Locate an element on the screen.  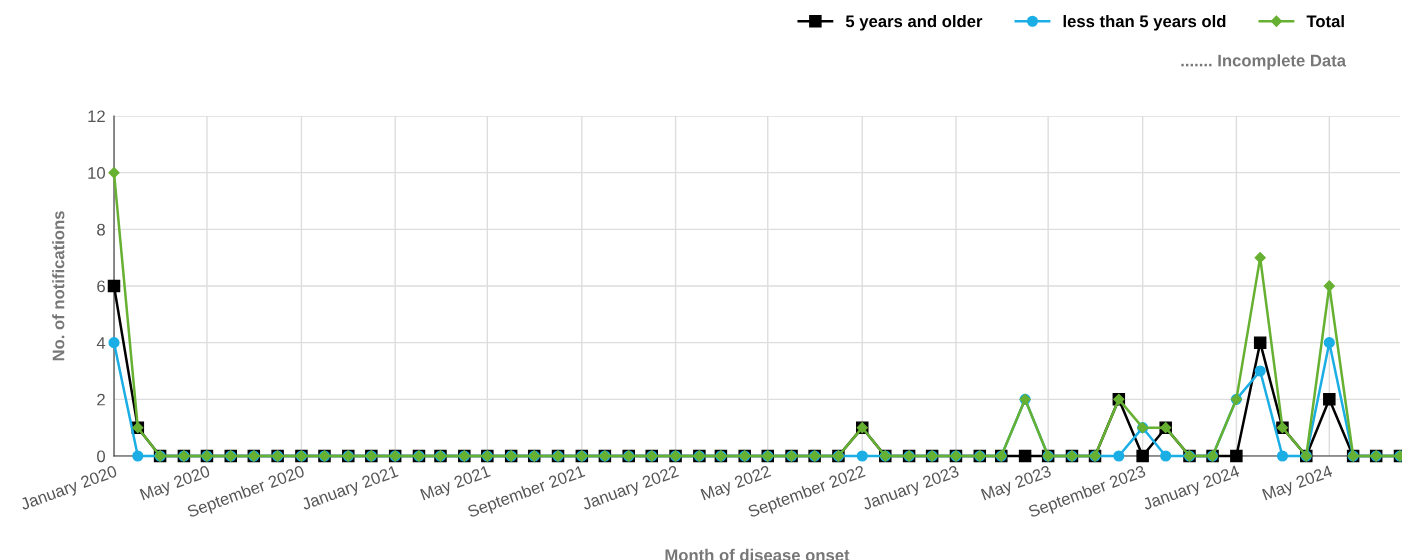
y-tick-label: 0 is located at coordinates (101, 456).